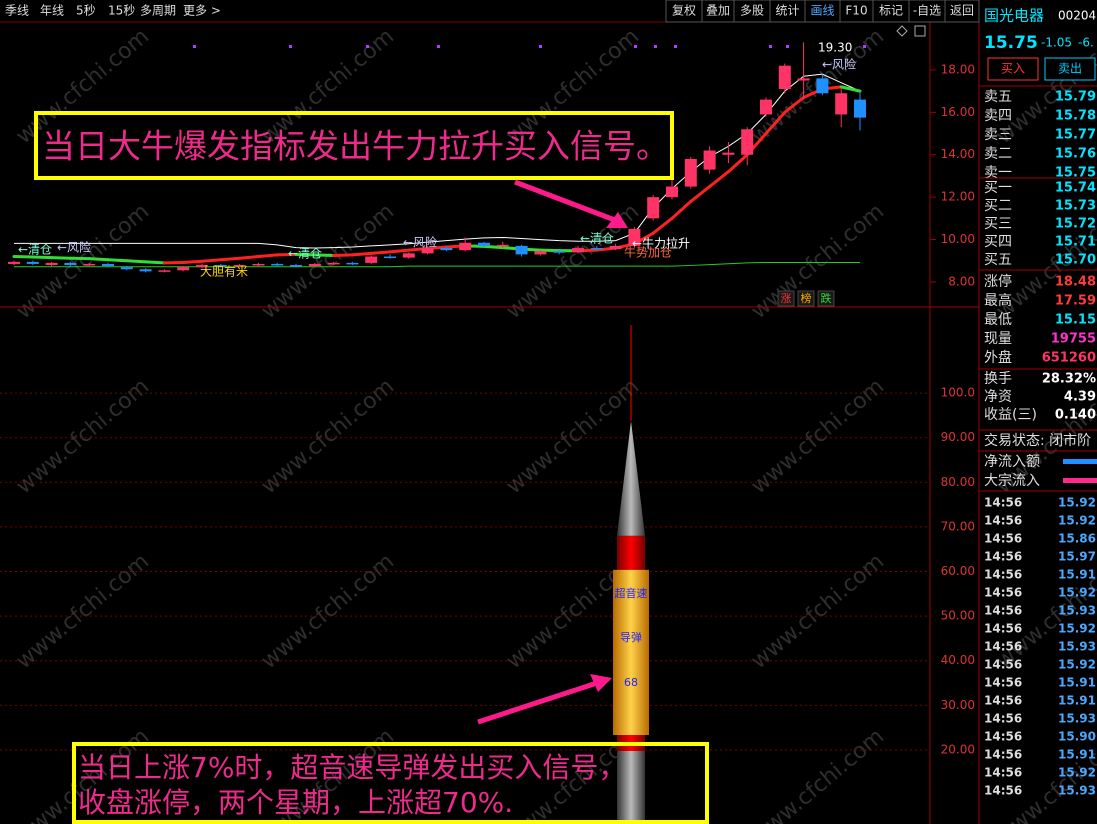  What do you see at coordinates (1075, 301) in the screenshot?
I see `row-value: 17.59` at bounding box center [1075, 301].